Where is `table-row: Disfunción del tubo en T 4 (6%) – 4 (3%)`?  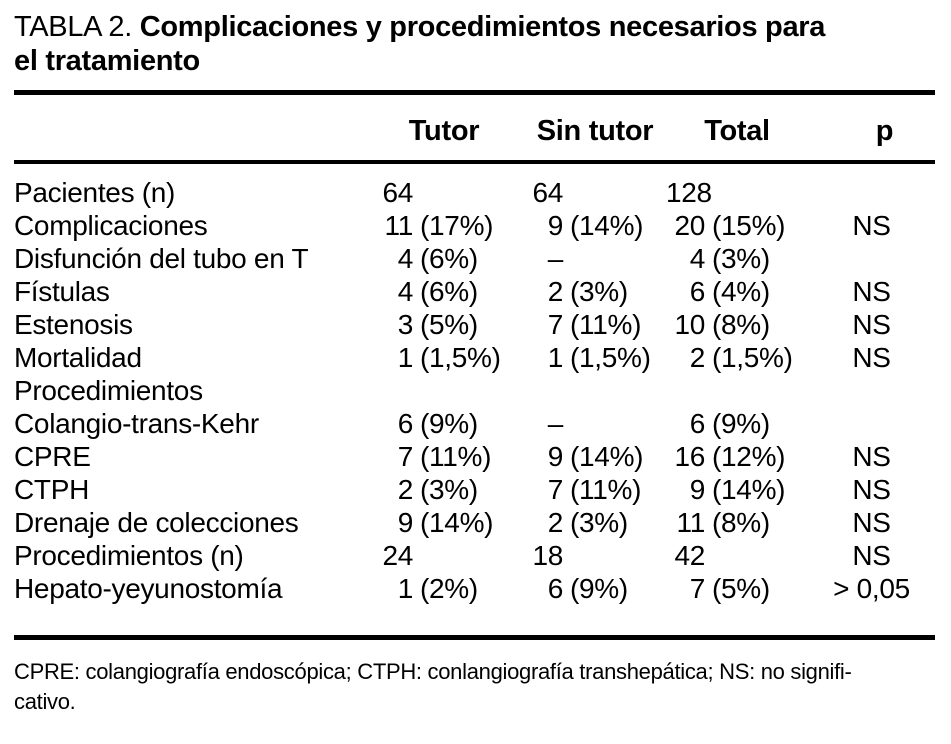 table-row: Disfunción del tubo en T 4 (6%) – 4 (3%) is located at coordinates (474, 258).